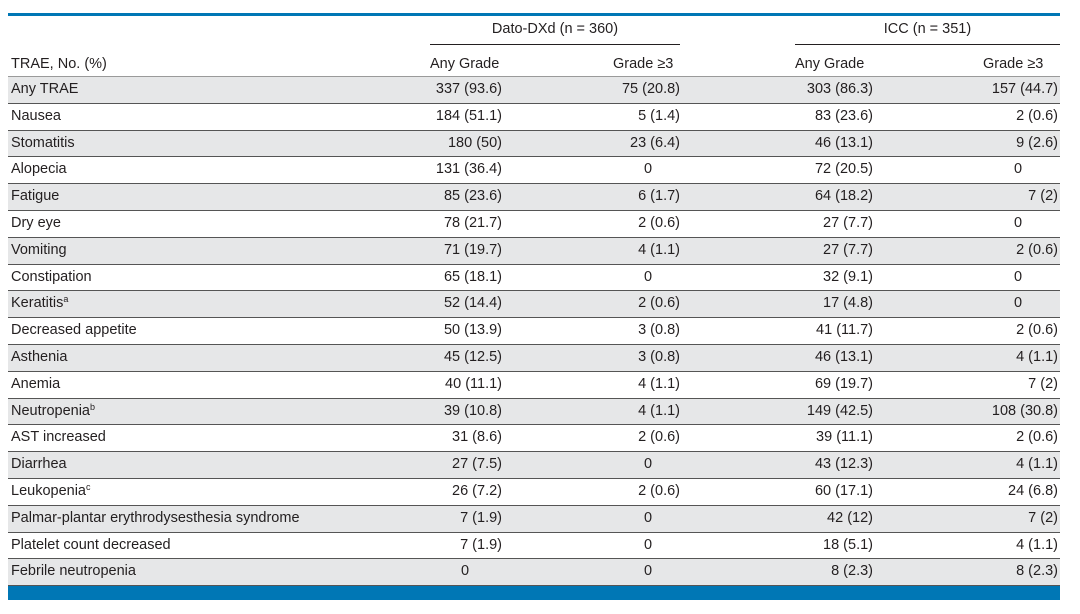 Image resolution: width=1080 pixels, height=614 pixels. Describe the element at coordinates (468, 169) in the screenshot. I see `table-cell: 131 (36.4)` at that location.